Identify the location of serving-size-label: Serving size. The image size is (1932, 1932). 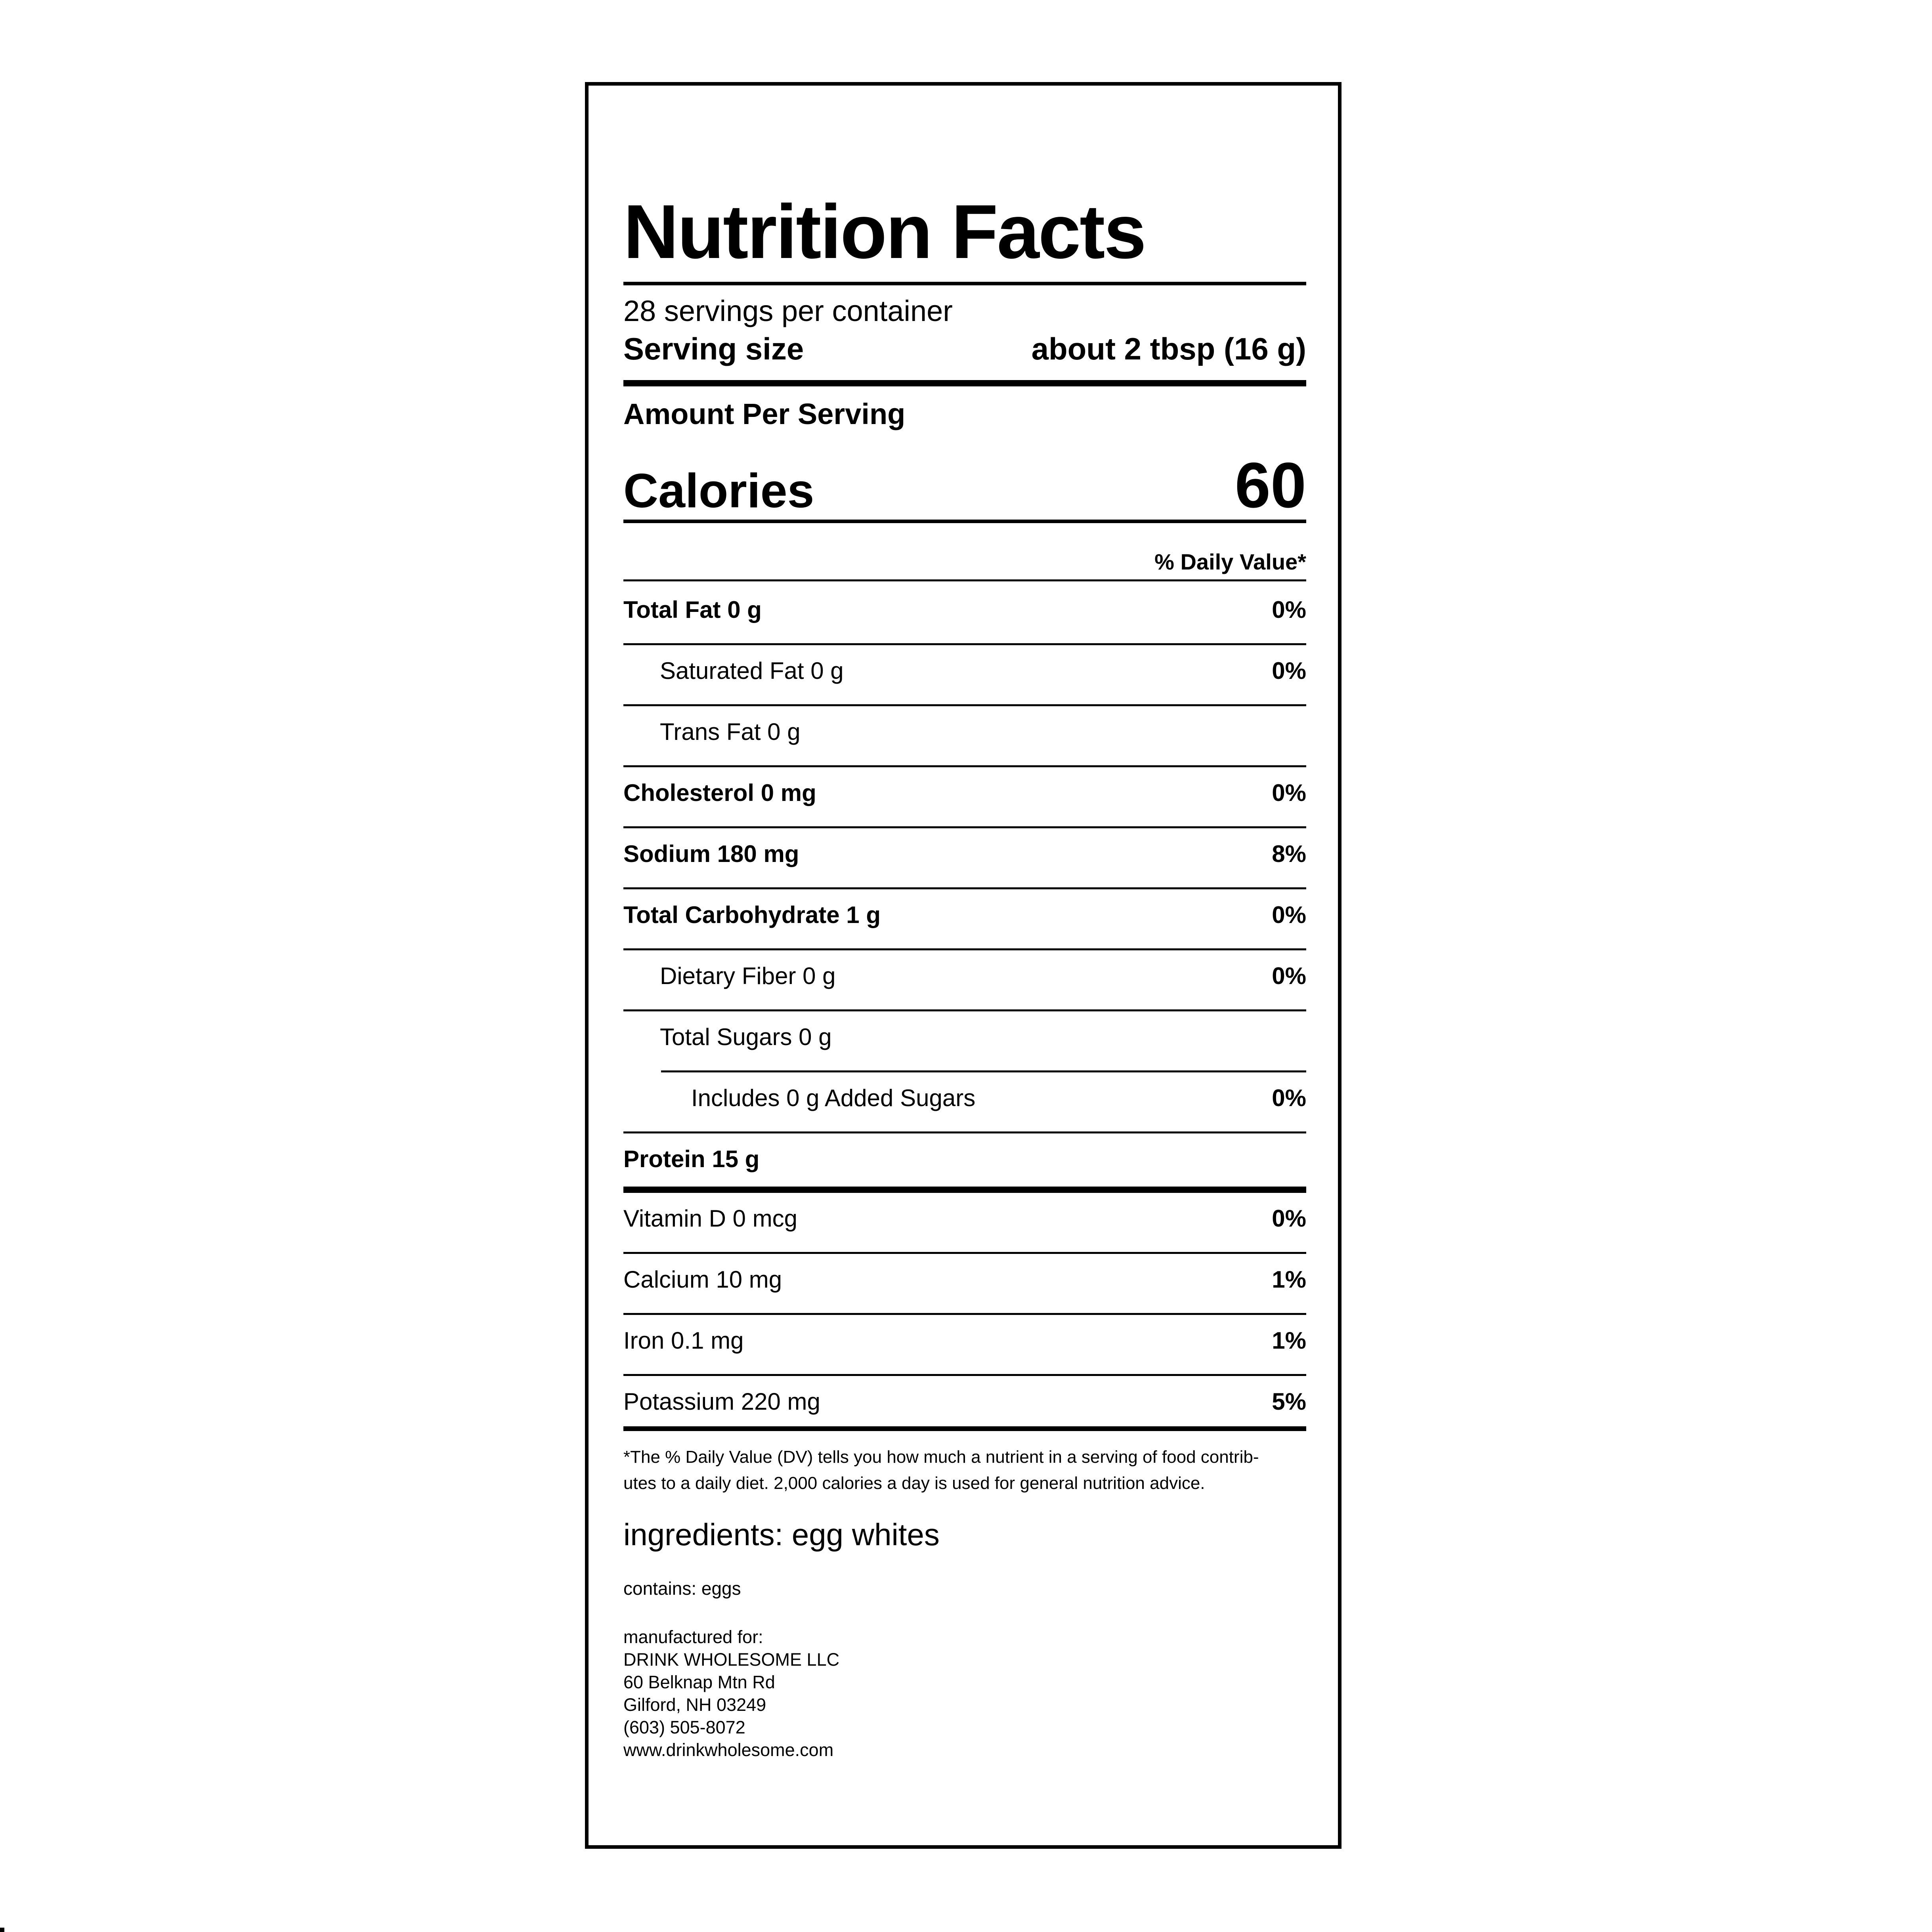
(713, 348).